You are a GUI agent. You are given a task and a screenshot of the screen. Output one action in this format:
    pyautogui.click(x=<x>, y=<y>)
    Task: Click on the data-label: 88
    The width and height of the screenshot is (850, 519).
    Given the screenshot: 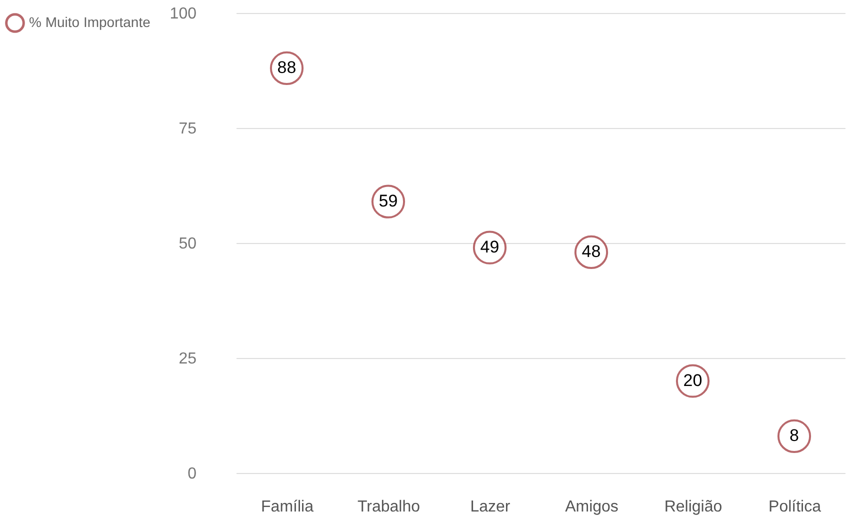 What is the action you would take?
    pyautogui.click(x=286, y=68)
    